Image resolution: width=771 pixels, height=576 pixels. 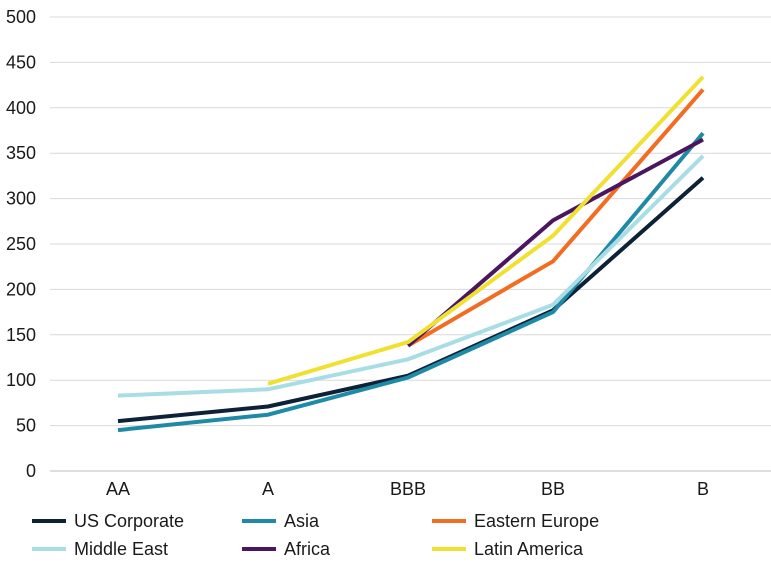 What do you see at coordinates (21, 153) in the screenshot?
I see `y-tick-label: 350` at bounding box center [21, 153].